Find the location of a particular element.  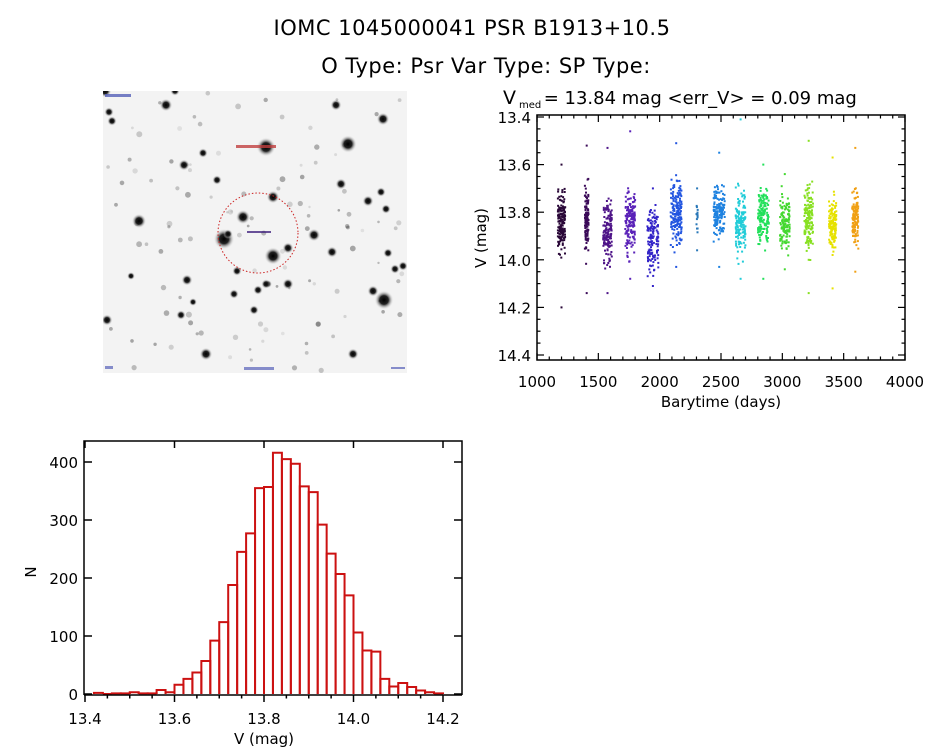

hist-bar is located at coordinates (394, 689).